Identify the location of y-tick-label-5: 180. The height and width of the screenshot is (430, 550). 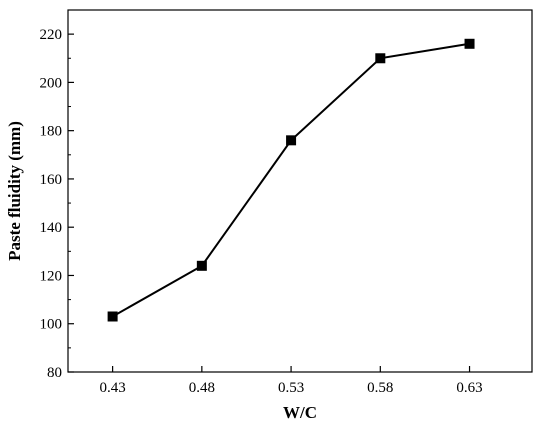
(51, 132).